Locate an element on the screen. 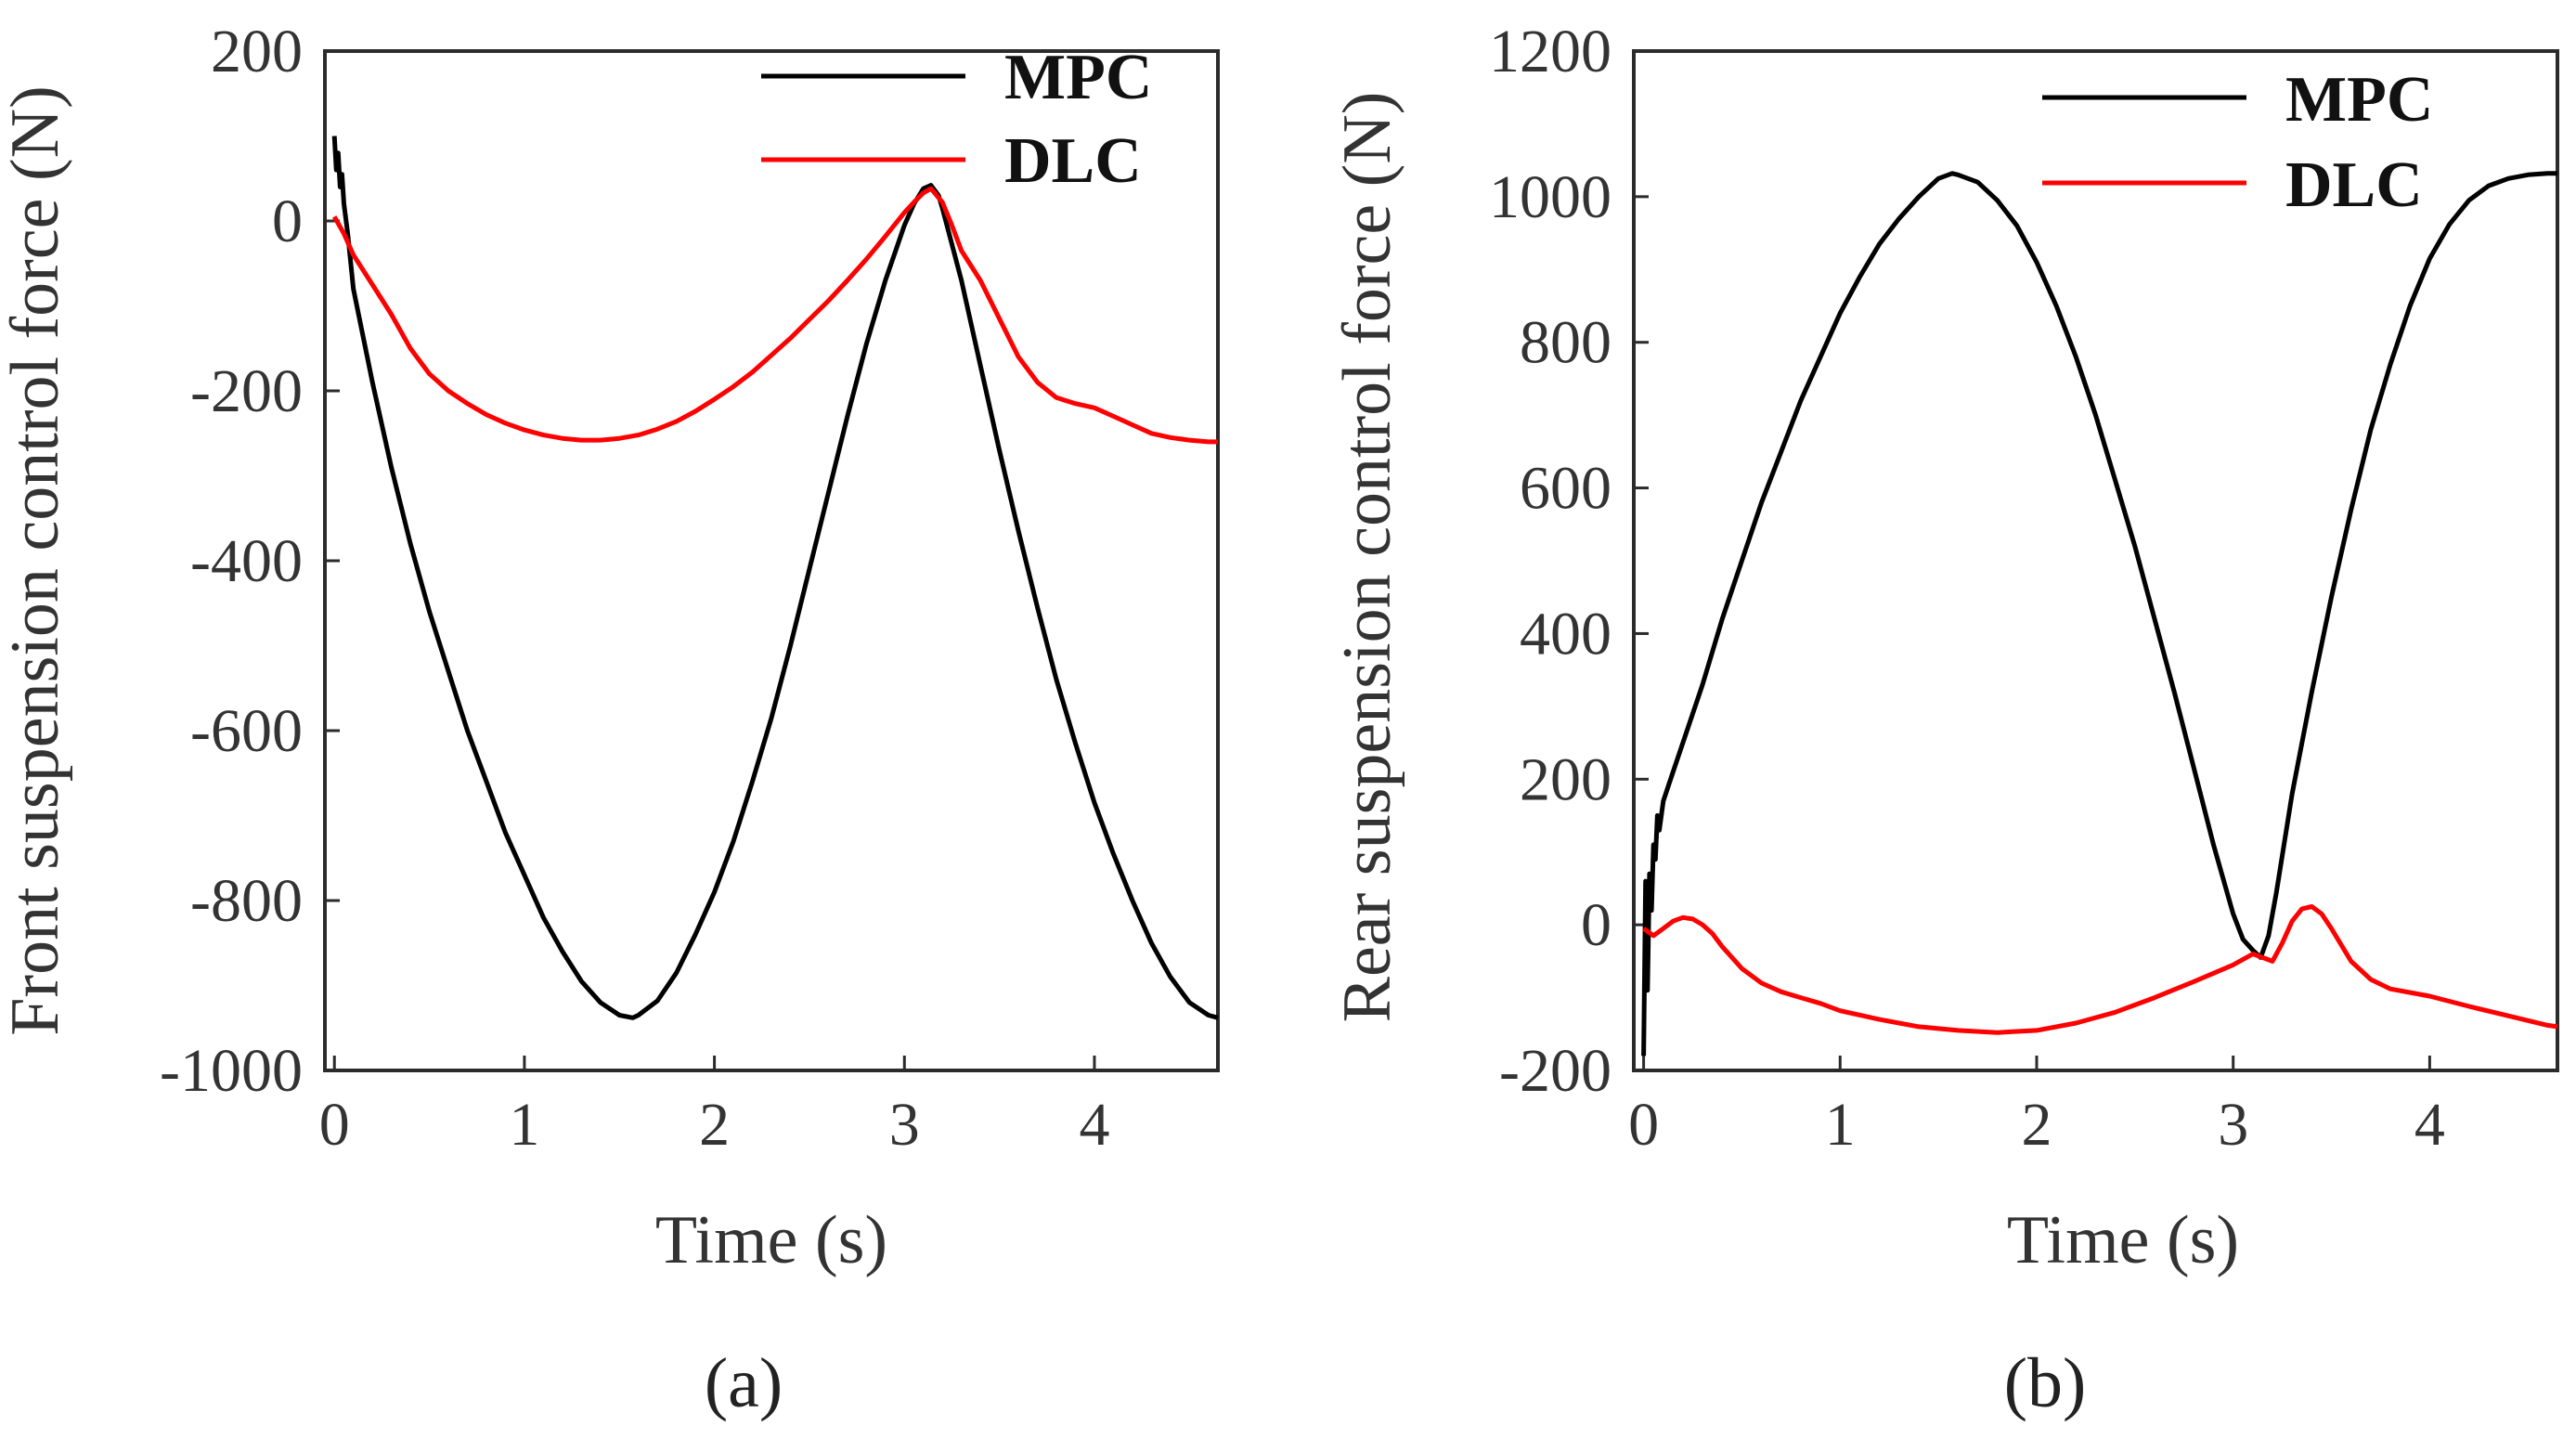 The width and height of the screenshot is (2576, 1452). y-axis-label-a: Front suspension control force (N) is located at coordinates (36, 560).